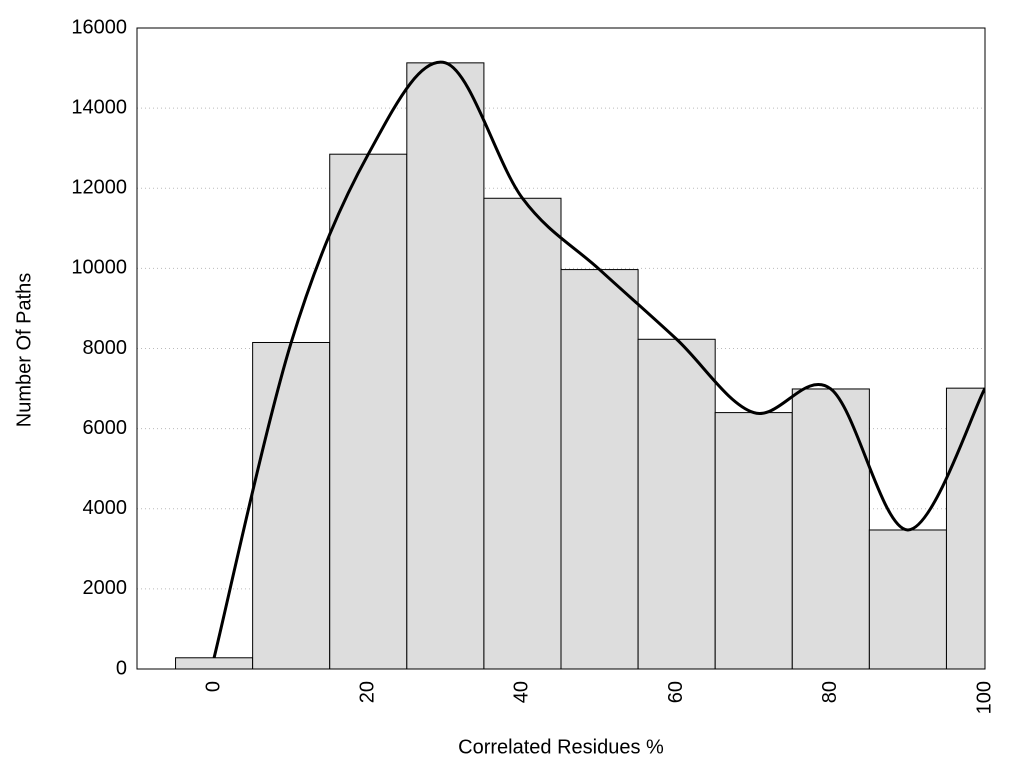 This screenshot has width=1024, height=768. What do you see at coordinates (522, 692) in the screenshot?
I see `x-tick-label: 40` at bounding box center [522, 692].